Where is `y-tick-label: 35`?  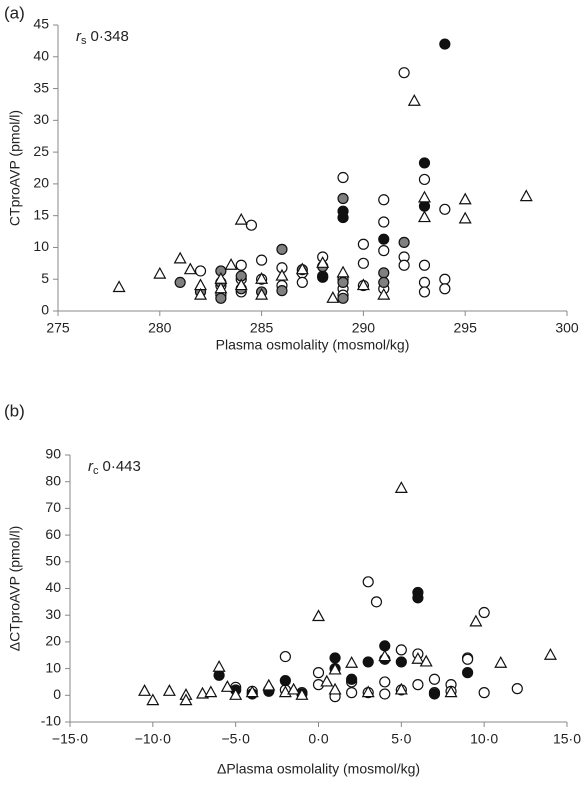 y-tick-label: 35 is located at coordinates (41, 87).